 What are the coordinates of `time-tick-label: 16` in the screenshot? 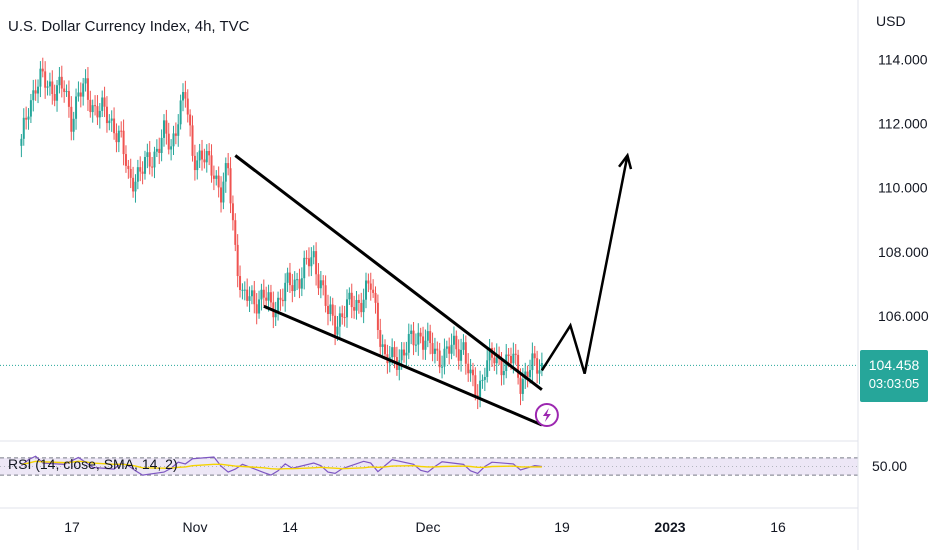 It's located at (778, 527).